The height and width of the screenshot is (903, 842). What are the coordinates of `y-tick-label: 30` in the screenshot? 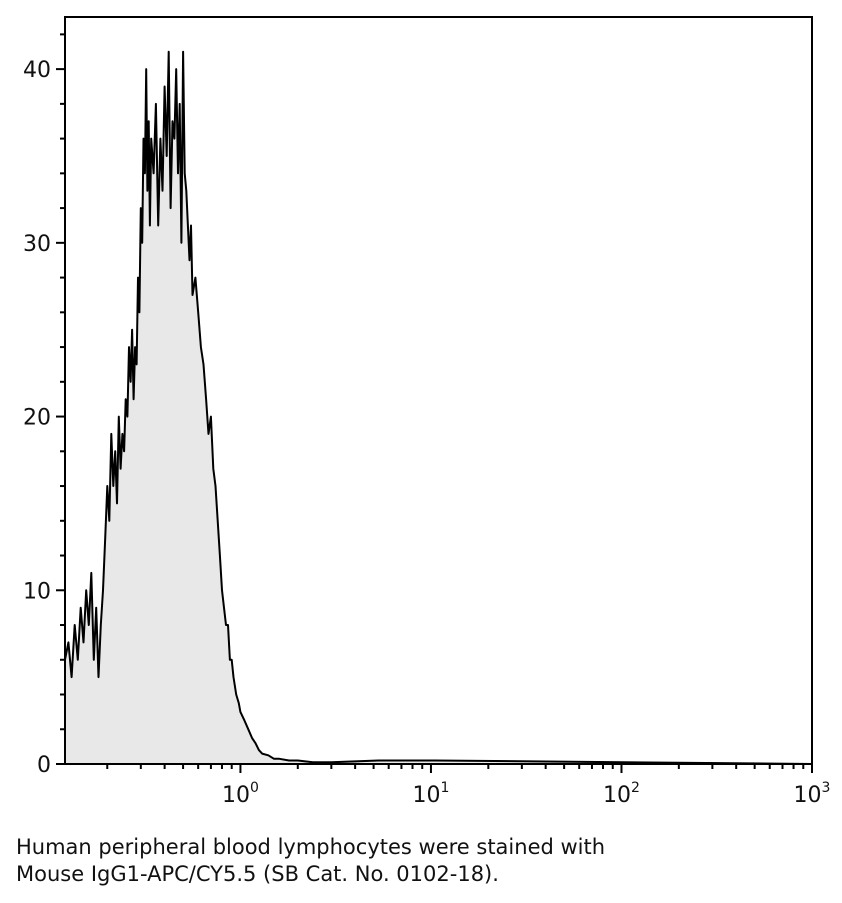 It's located at (37, 244).